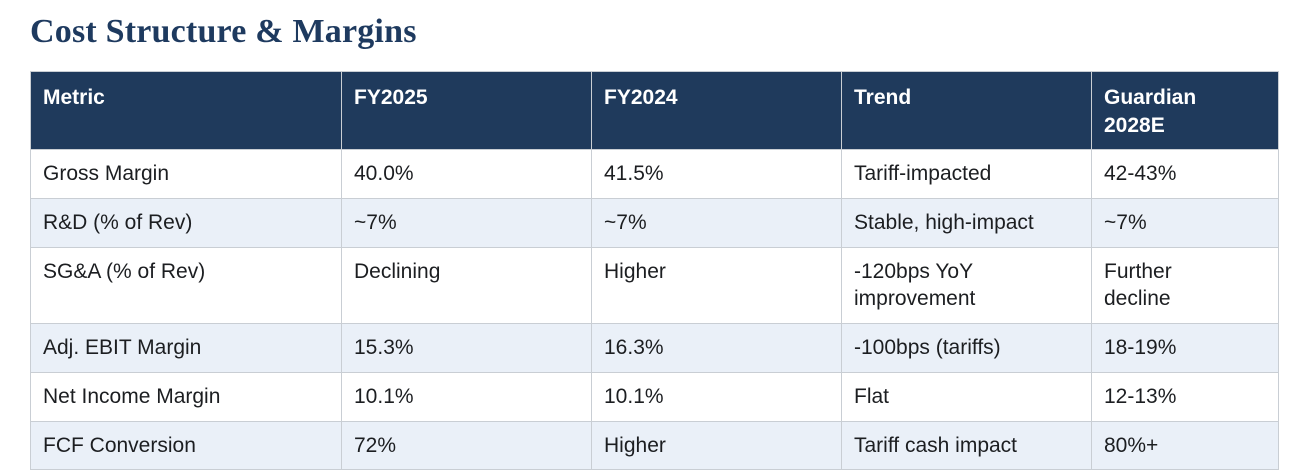 Image resolution: width=1308 pixels, height=470 pixels. I want to click on col-header-trend: Trend, so click(966, 110).